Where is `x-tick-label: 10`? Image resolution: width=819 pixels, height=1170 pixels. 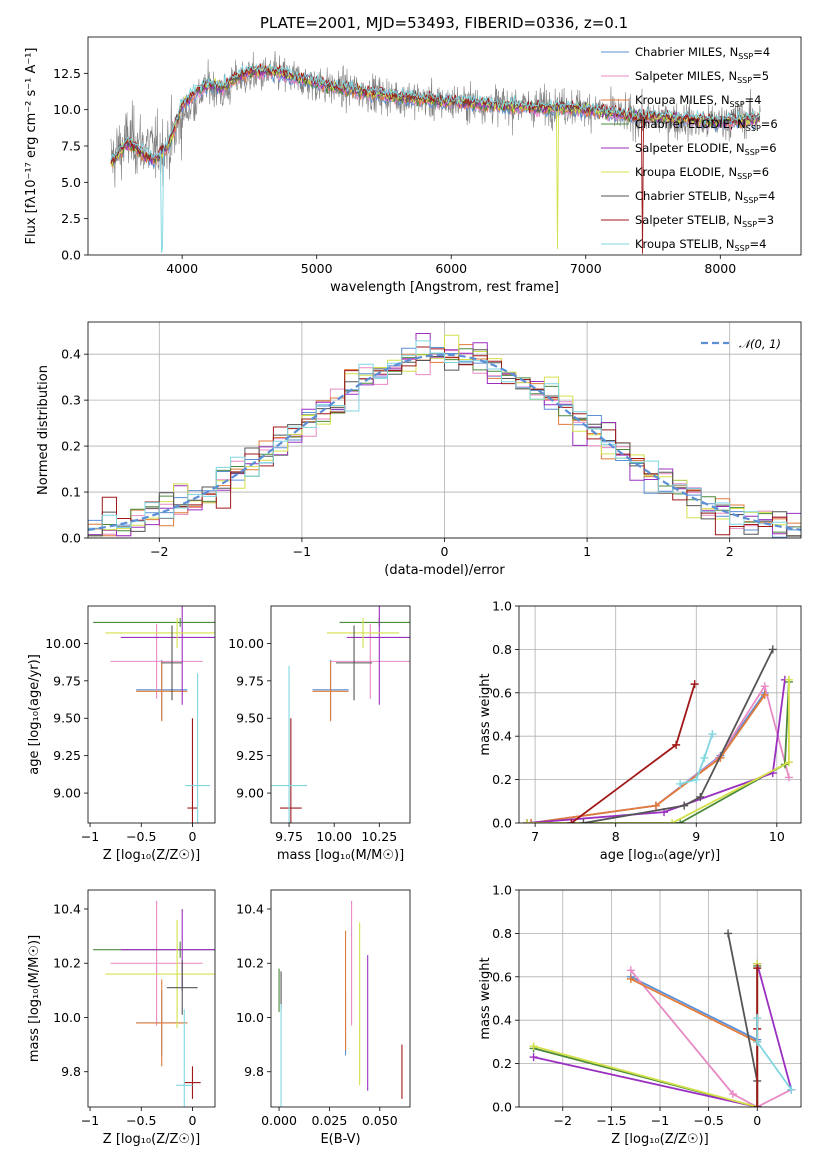 x-tick-label: 10 is located at coordinates (777, 836).